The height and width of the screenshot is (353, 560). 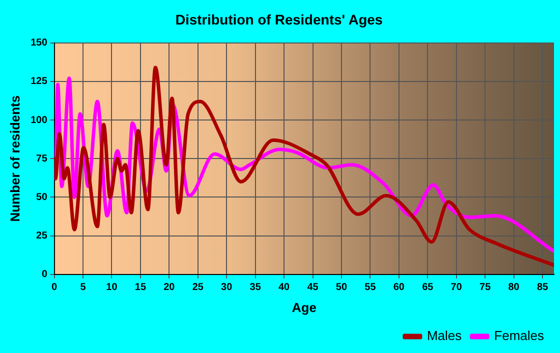 I want to click on y-axis-title: Number of residents, so click(x=14, y=158).